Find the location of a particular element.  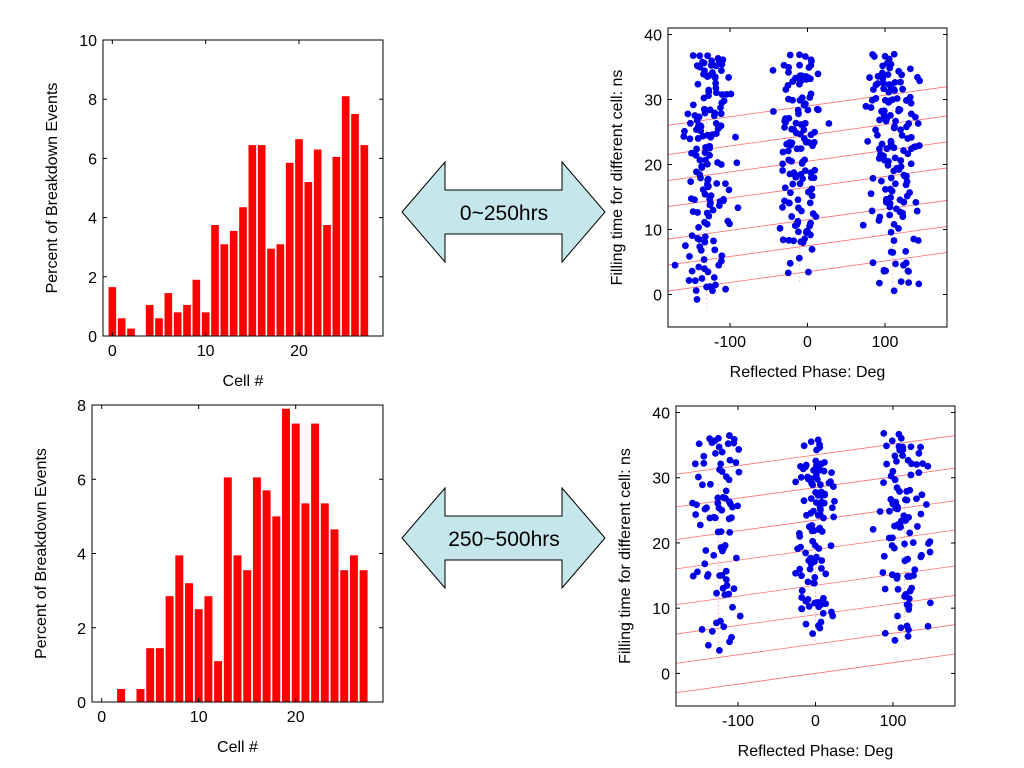

y-tick-label: 30 is located at coordinates (661, 479).